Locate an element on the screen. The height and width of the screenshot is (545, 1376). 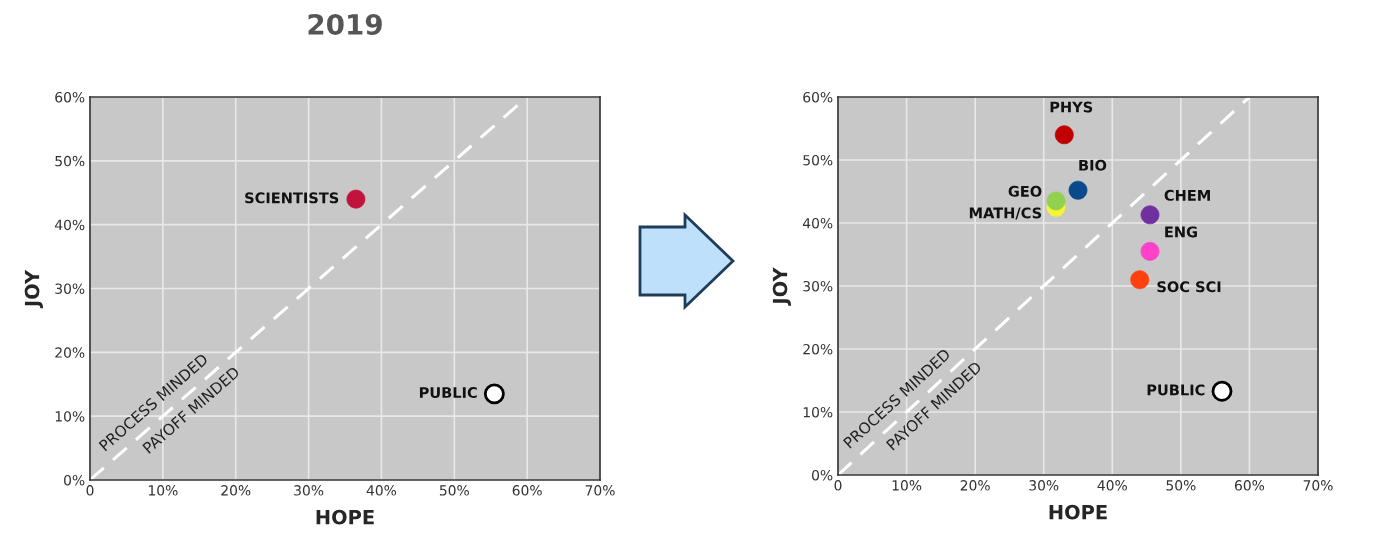
series-label: CHEM is located at coordinates (1187, 195).